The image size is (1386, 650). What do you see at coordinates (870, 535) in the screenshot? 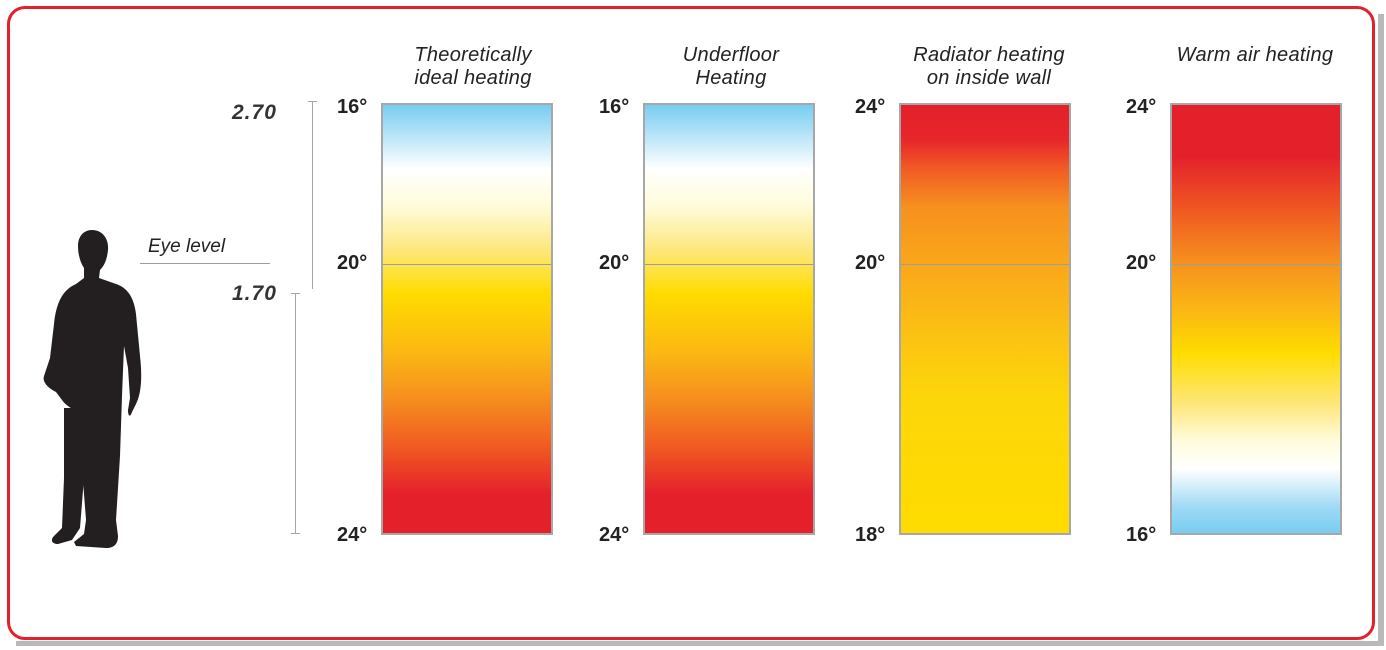
I see `temp-bottom-label: 18°` at bounding box center [870, 535].